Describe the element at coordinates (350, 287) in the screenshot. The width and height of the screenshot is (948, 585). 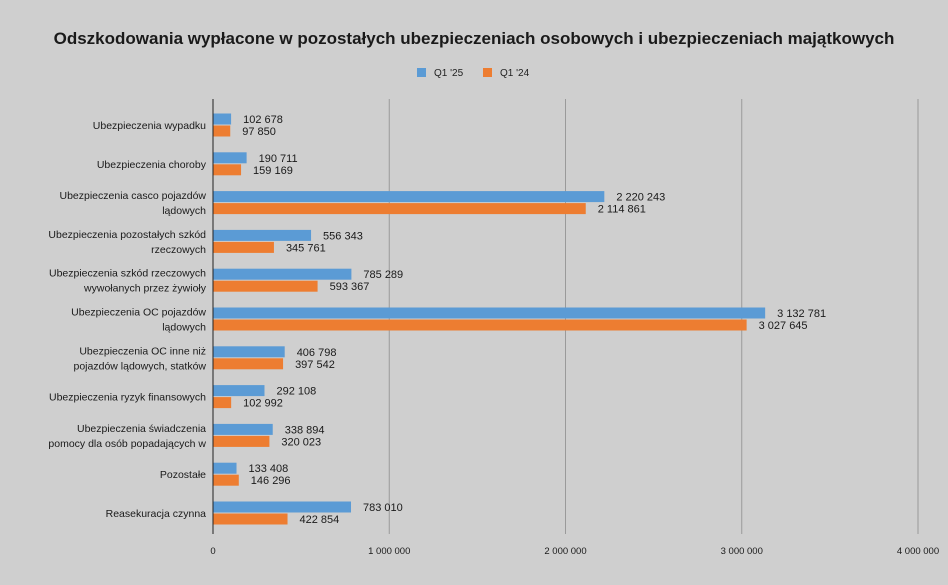
I see `data-label: 593 367` at that location.